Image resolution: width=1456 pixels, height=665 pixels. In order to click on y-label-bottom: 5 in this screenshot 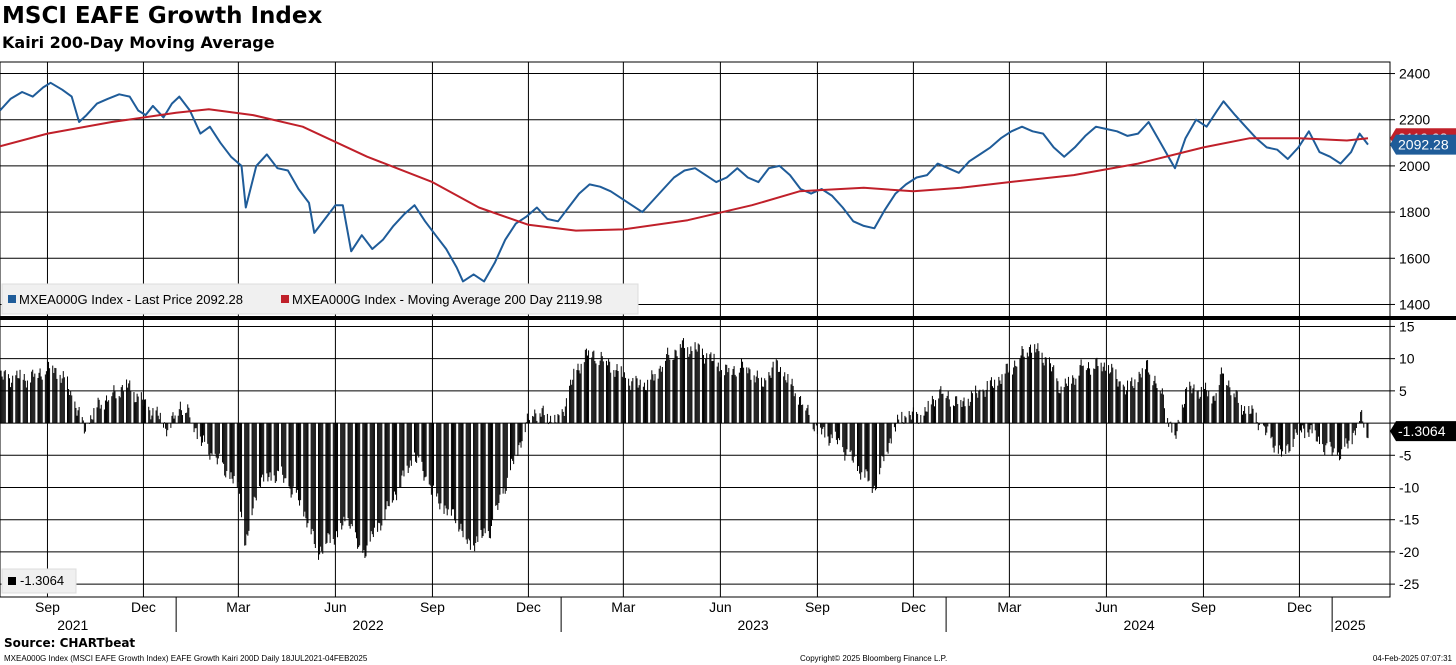, I will do `click(1403, 391)`.